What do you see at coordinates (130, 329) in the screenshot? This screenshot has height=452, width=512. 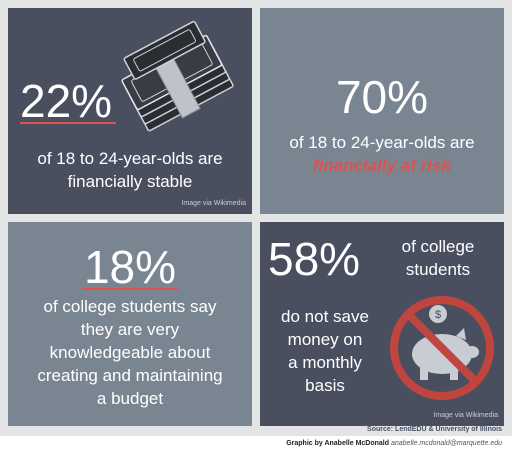 I see `stat-description-line: they are very` at bounding box center [130, 329].